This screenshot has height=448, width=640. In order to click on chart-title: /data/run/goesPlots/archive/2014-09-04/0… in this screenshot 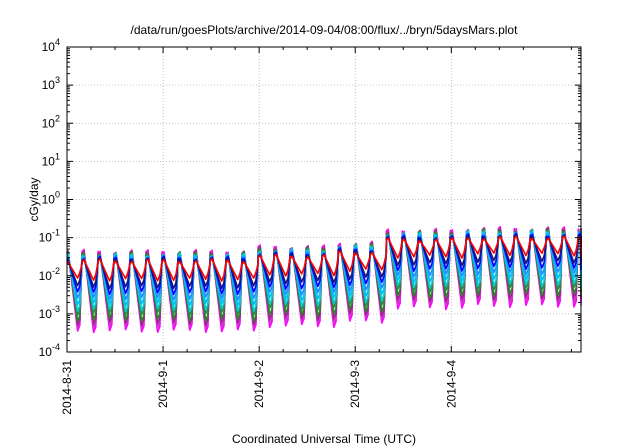, I will do `click(325, 30)`.